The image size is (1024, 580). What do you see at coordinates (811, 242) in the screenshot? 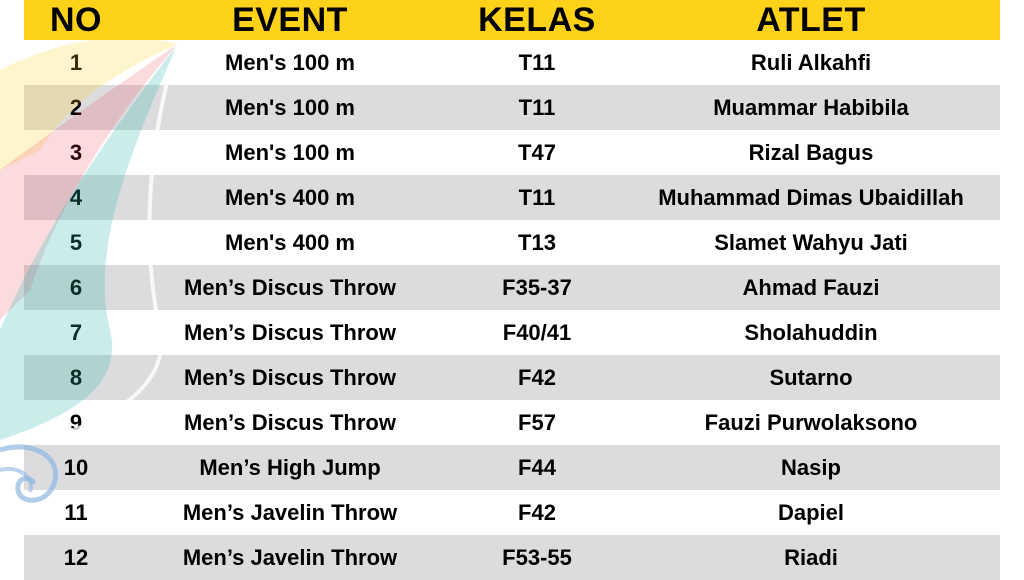
I see `cell-atlet: Slamet Wahyu Jati` at bounding box center [811, 242].